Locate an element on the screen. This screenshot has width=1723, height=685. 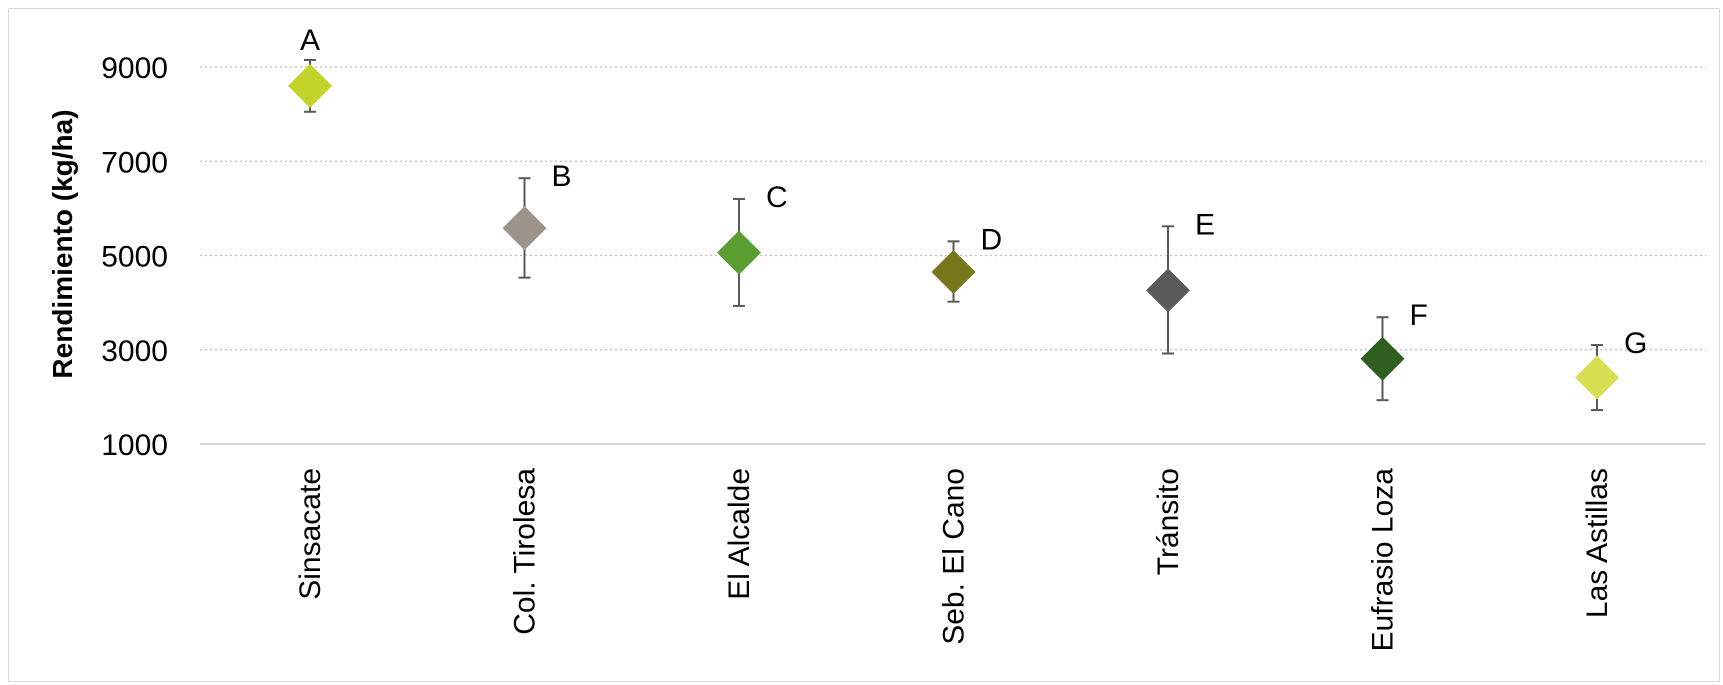
category-label: Col. Tirolesa is located at coordinates (525, 551).